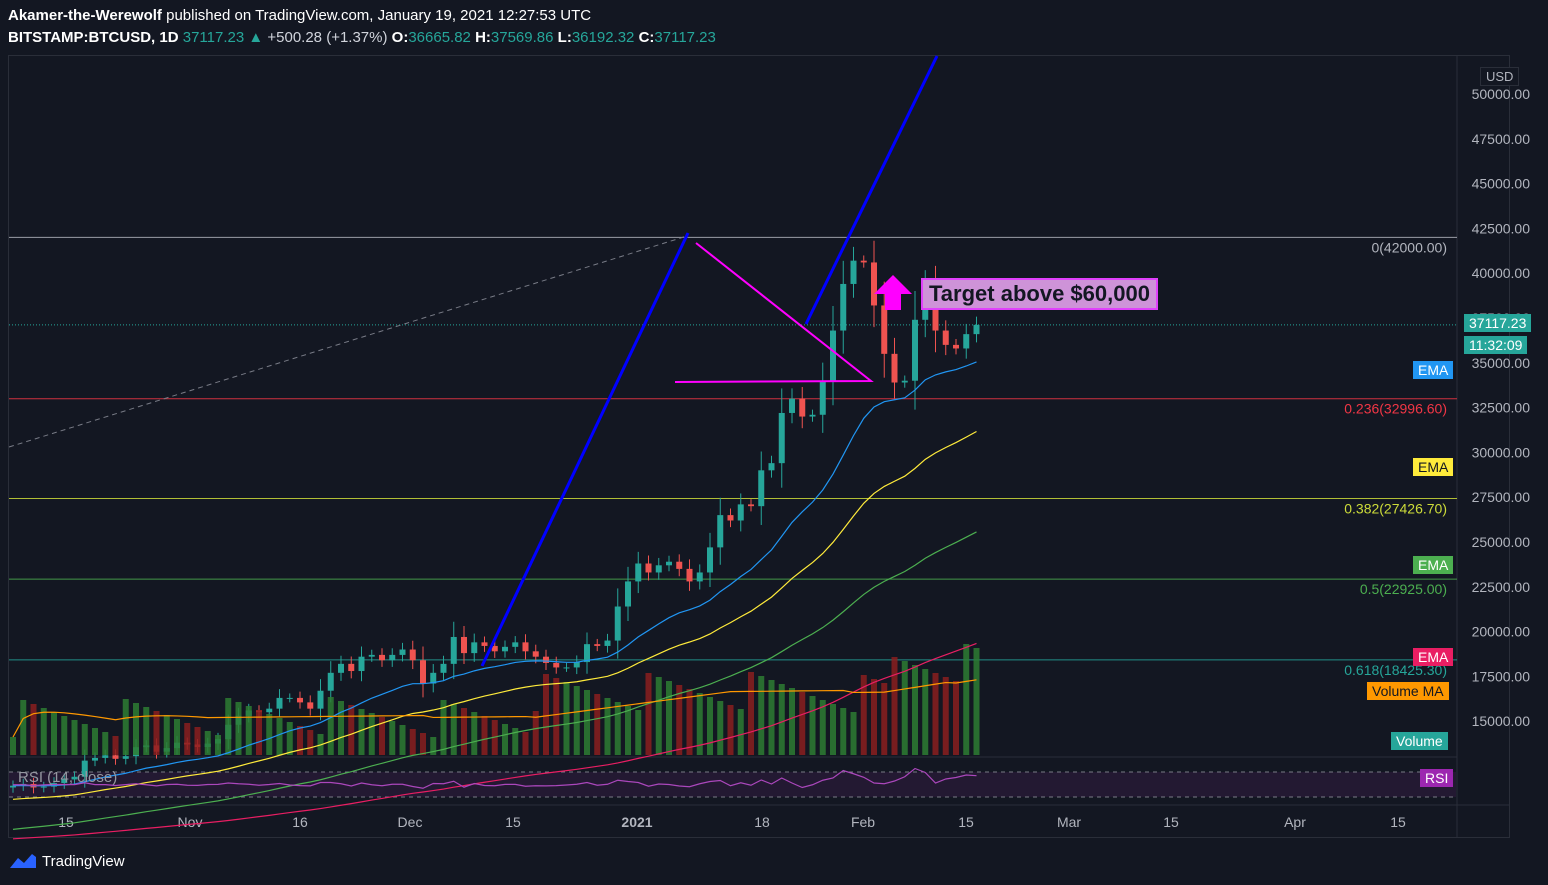 The width and height of the screenshot is (1548, 885). What do you see at coordinates (585, 449) in the screenshot?
I see `trend-line-up` at bounding box center [585, 449].